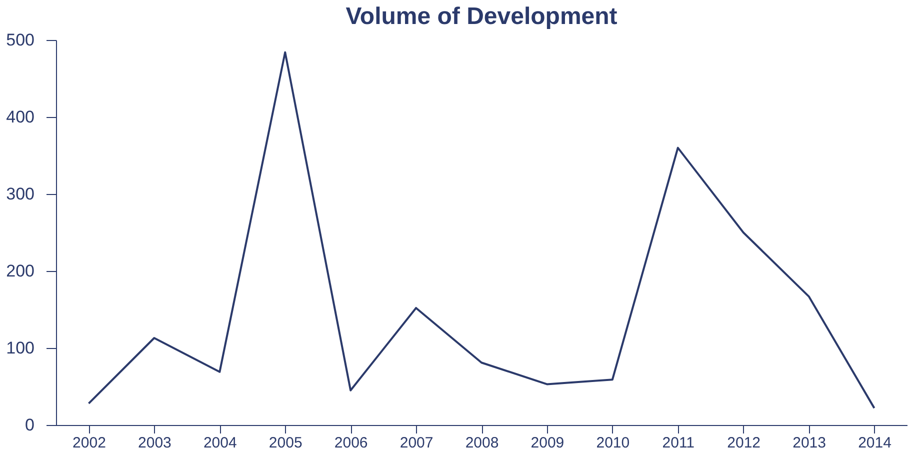 This screenshot has width=912, height=455. Describe the element at coordinates (547, 443) in the screenshot. I see `x-tick-label: 2009` at that location.